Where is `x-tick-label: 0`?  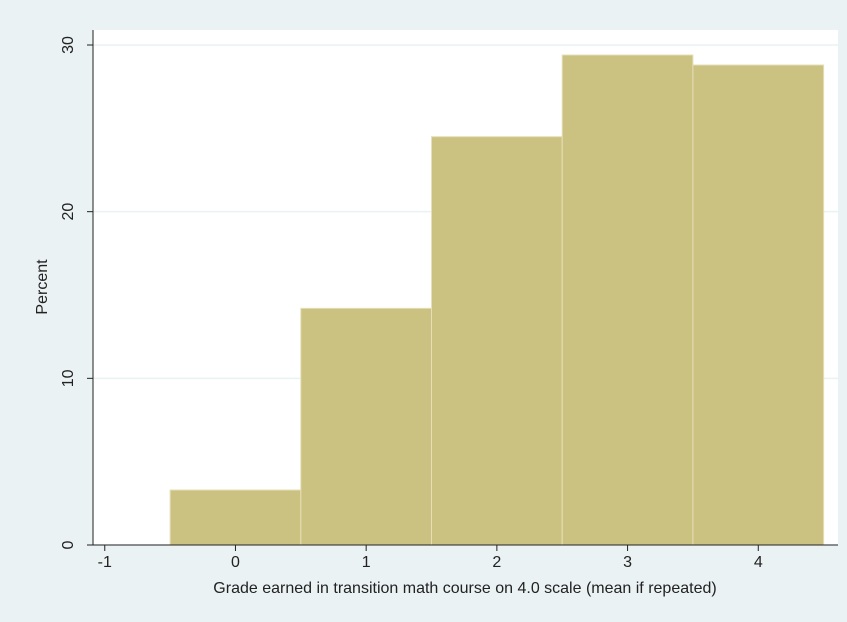 x-tick-label: 0 is located at coordinates (235, 562).